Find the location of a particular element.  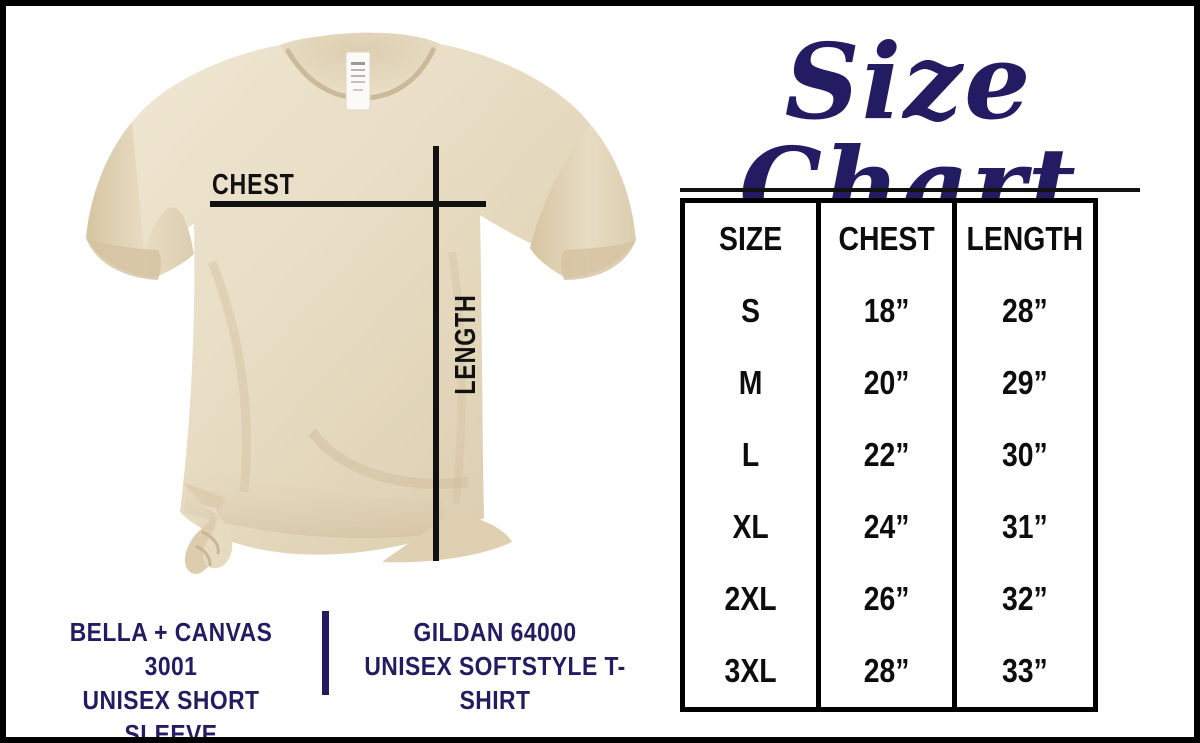

table-column-chest: CHEST 18” 20” 22” 24” 26” 28” is located at coordinates (884, 455).